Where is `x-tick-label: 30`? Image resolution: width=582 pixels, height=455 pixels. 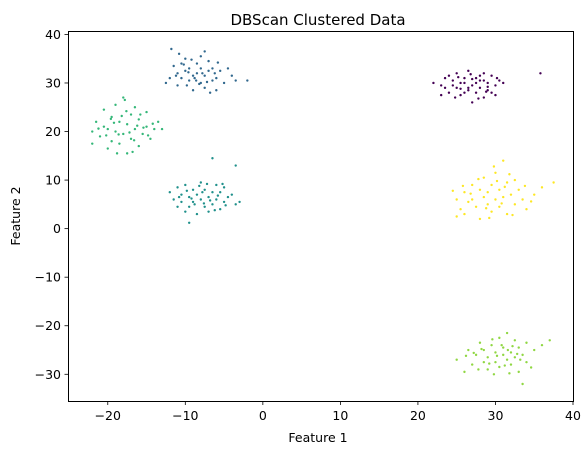 x-tick-label: 30 is located at coordinates (496, 415).